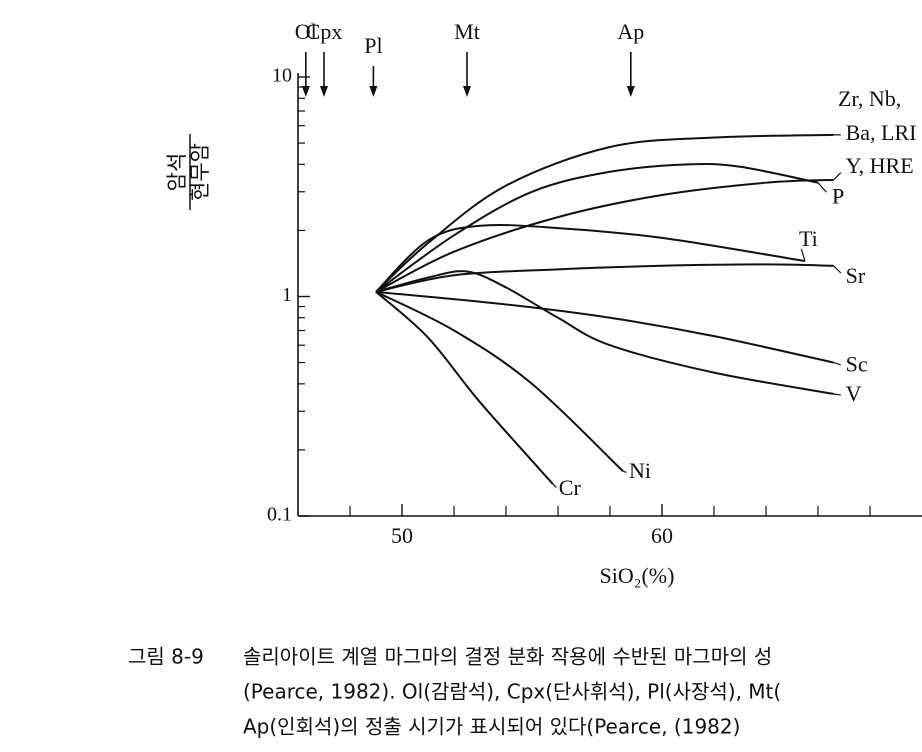  What do you see at coordinates (279, 515) in the screenshot?
I see `y-tick-label: 0.1` at bounding box center [279, 515].